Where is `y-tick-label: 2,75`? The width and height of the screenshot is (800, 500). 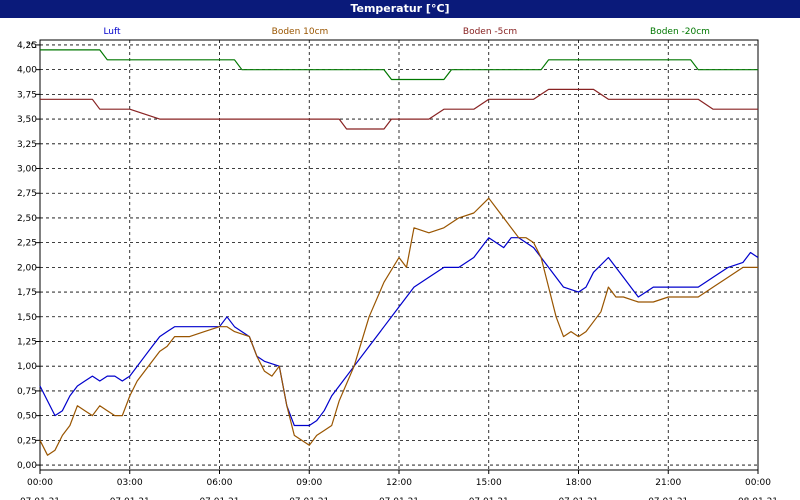 y-tick-label: 2,75 is located at coordinates (27, 194).